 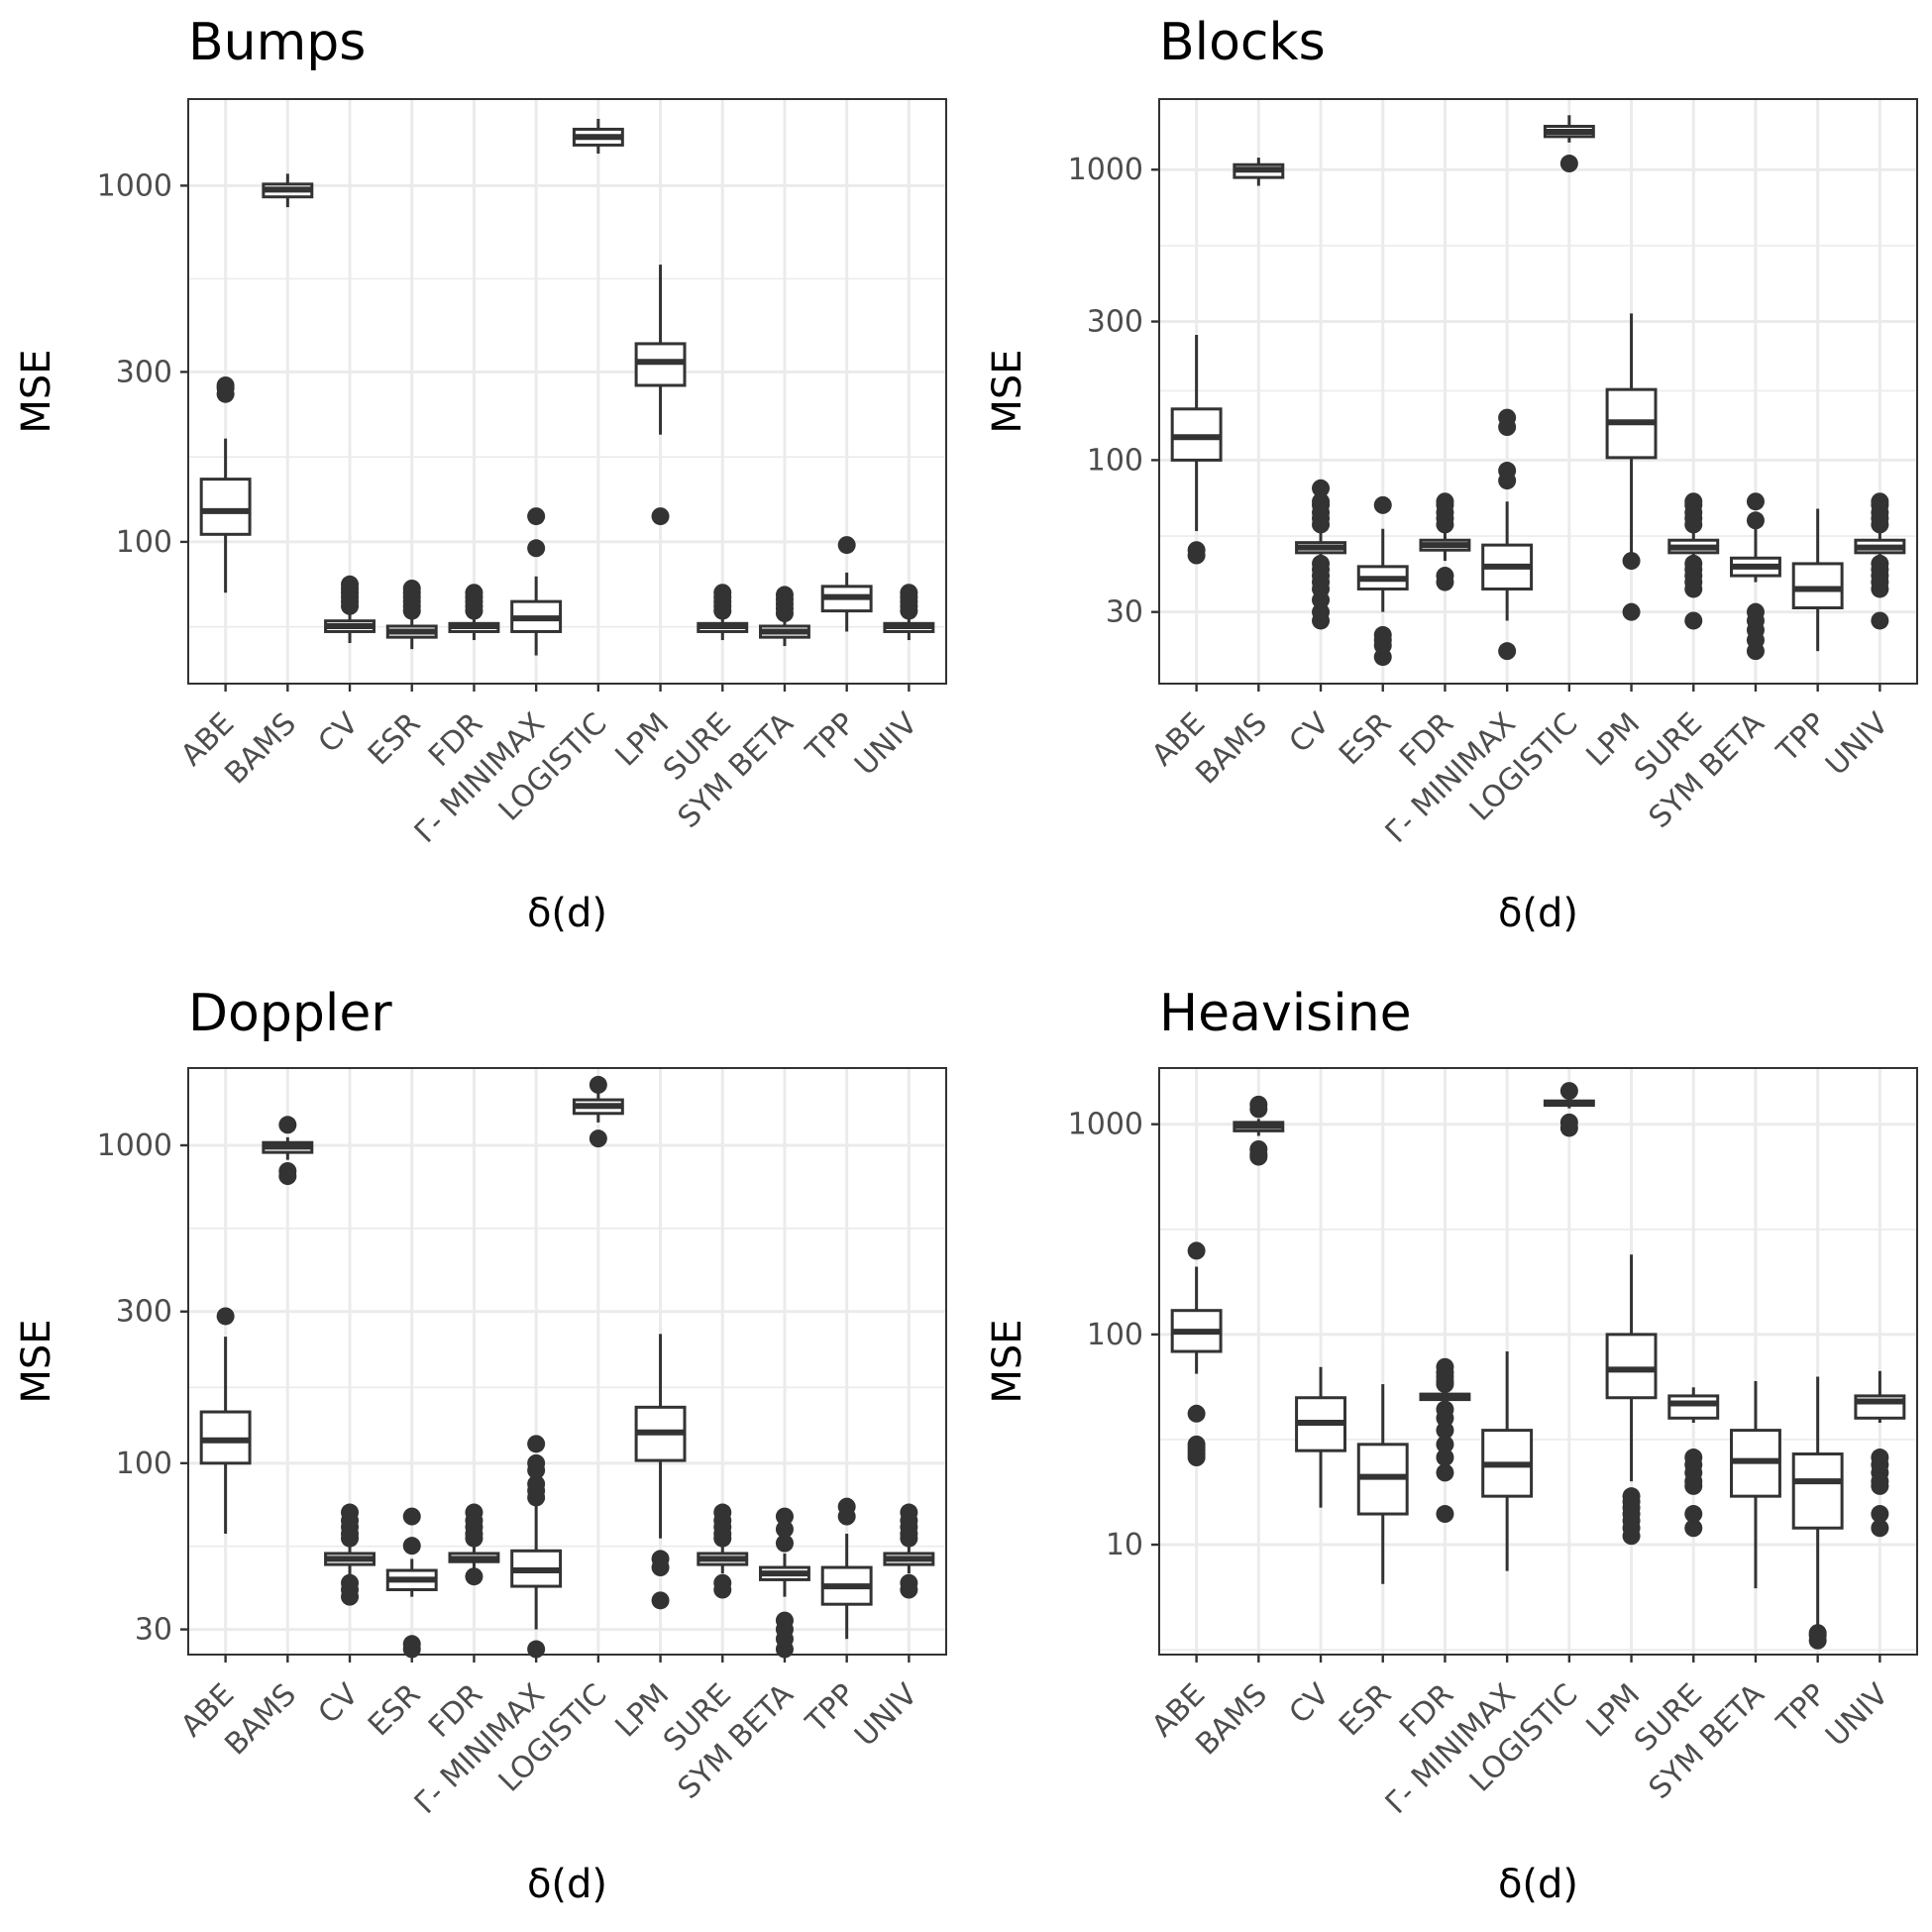 I want to click on chart-title: Blocks, so click(x=1242, y=42).